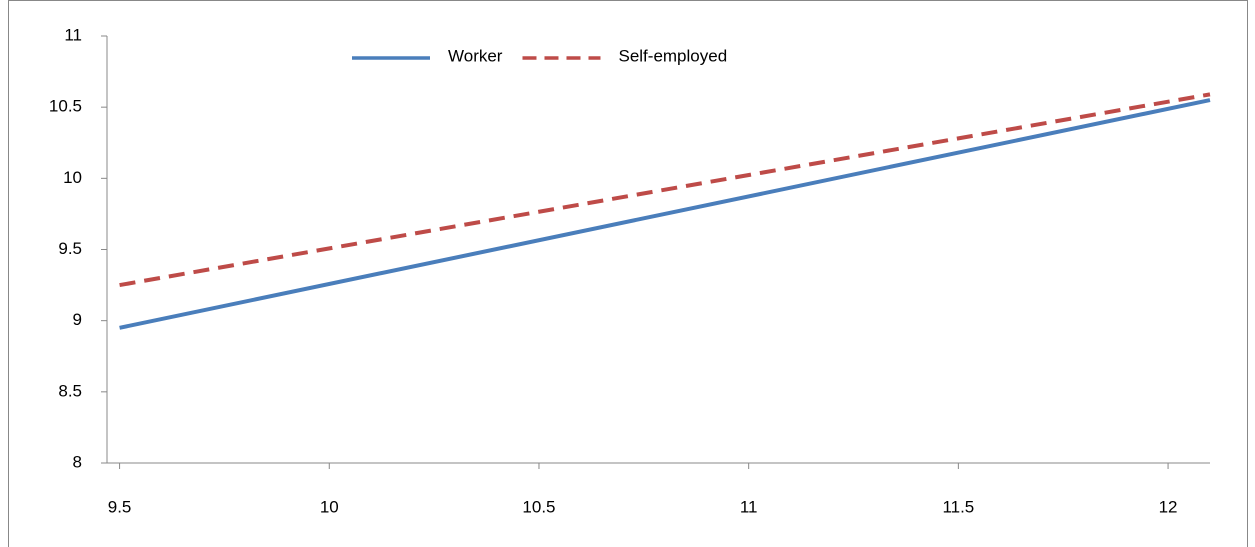  I want to click on x-tick-label: 10, so click(329, 506).